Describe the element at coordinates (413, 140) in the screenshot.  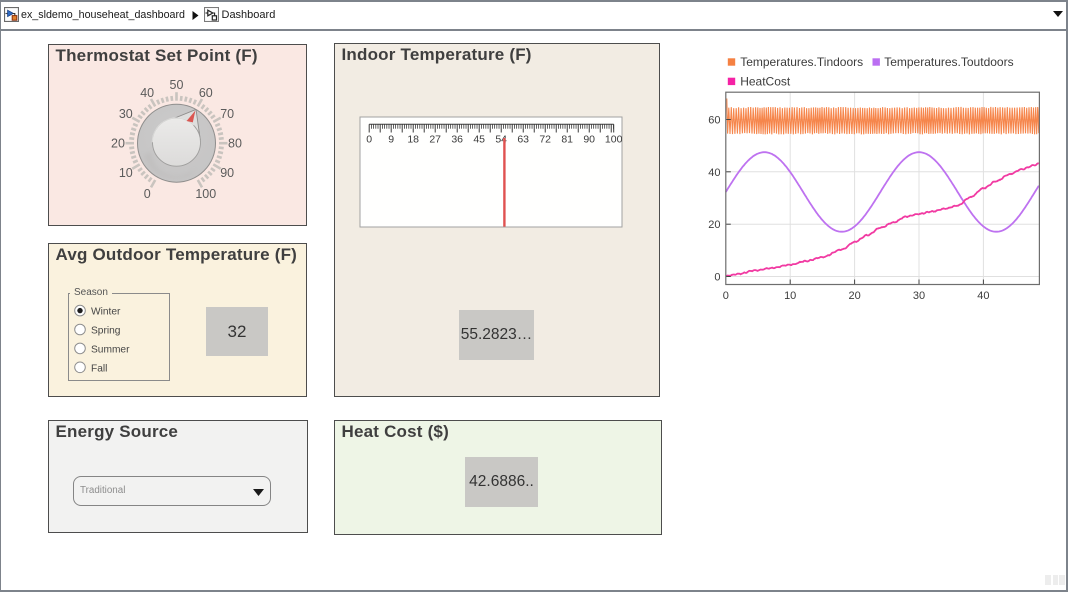
I see `svg-text: 18` at that location.